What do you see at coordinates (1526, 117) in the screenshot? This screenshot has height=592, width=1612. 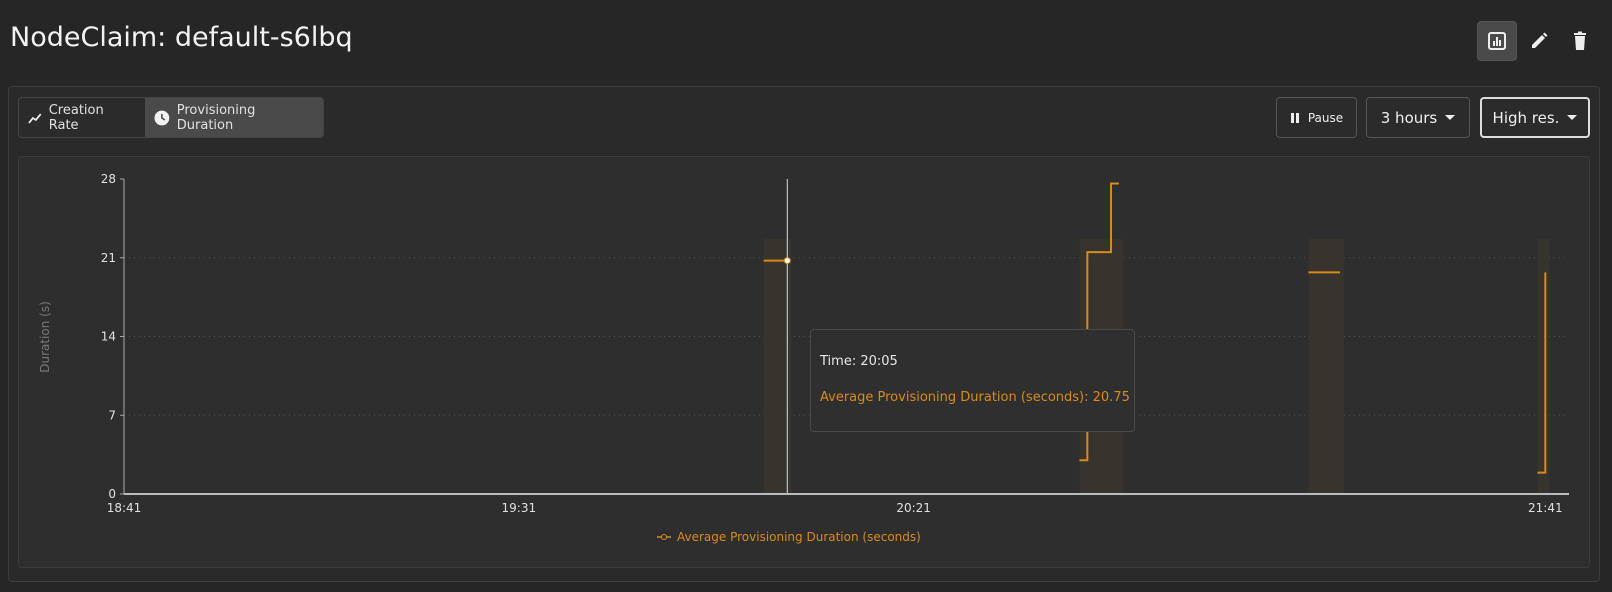 I see `resolution-value: High res.` at bounding box center [1526, 117].